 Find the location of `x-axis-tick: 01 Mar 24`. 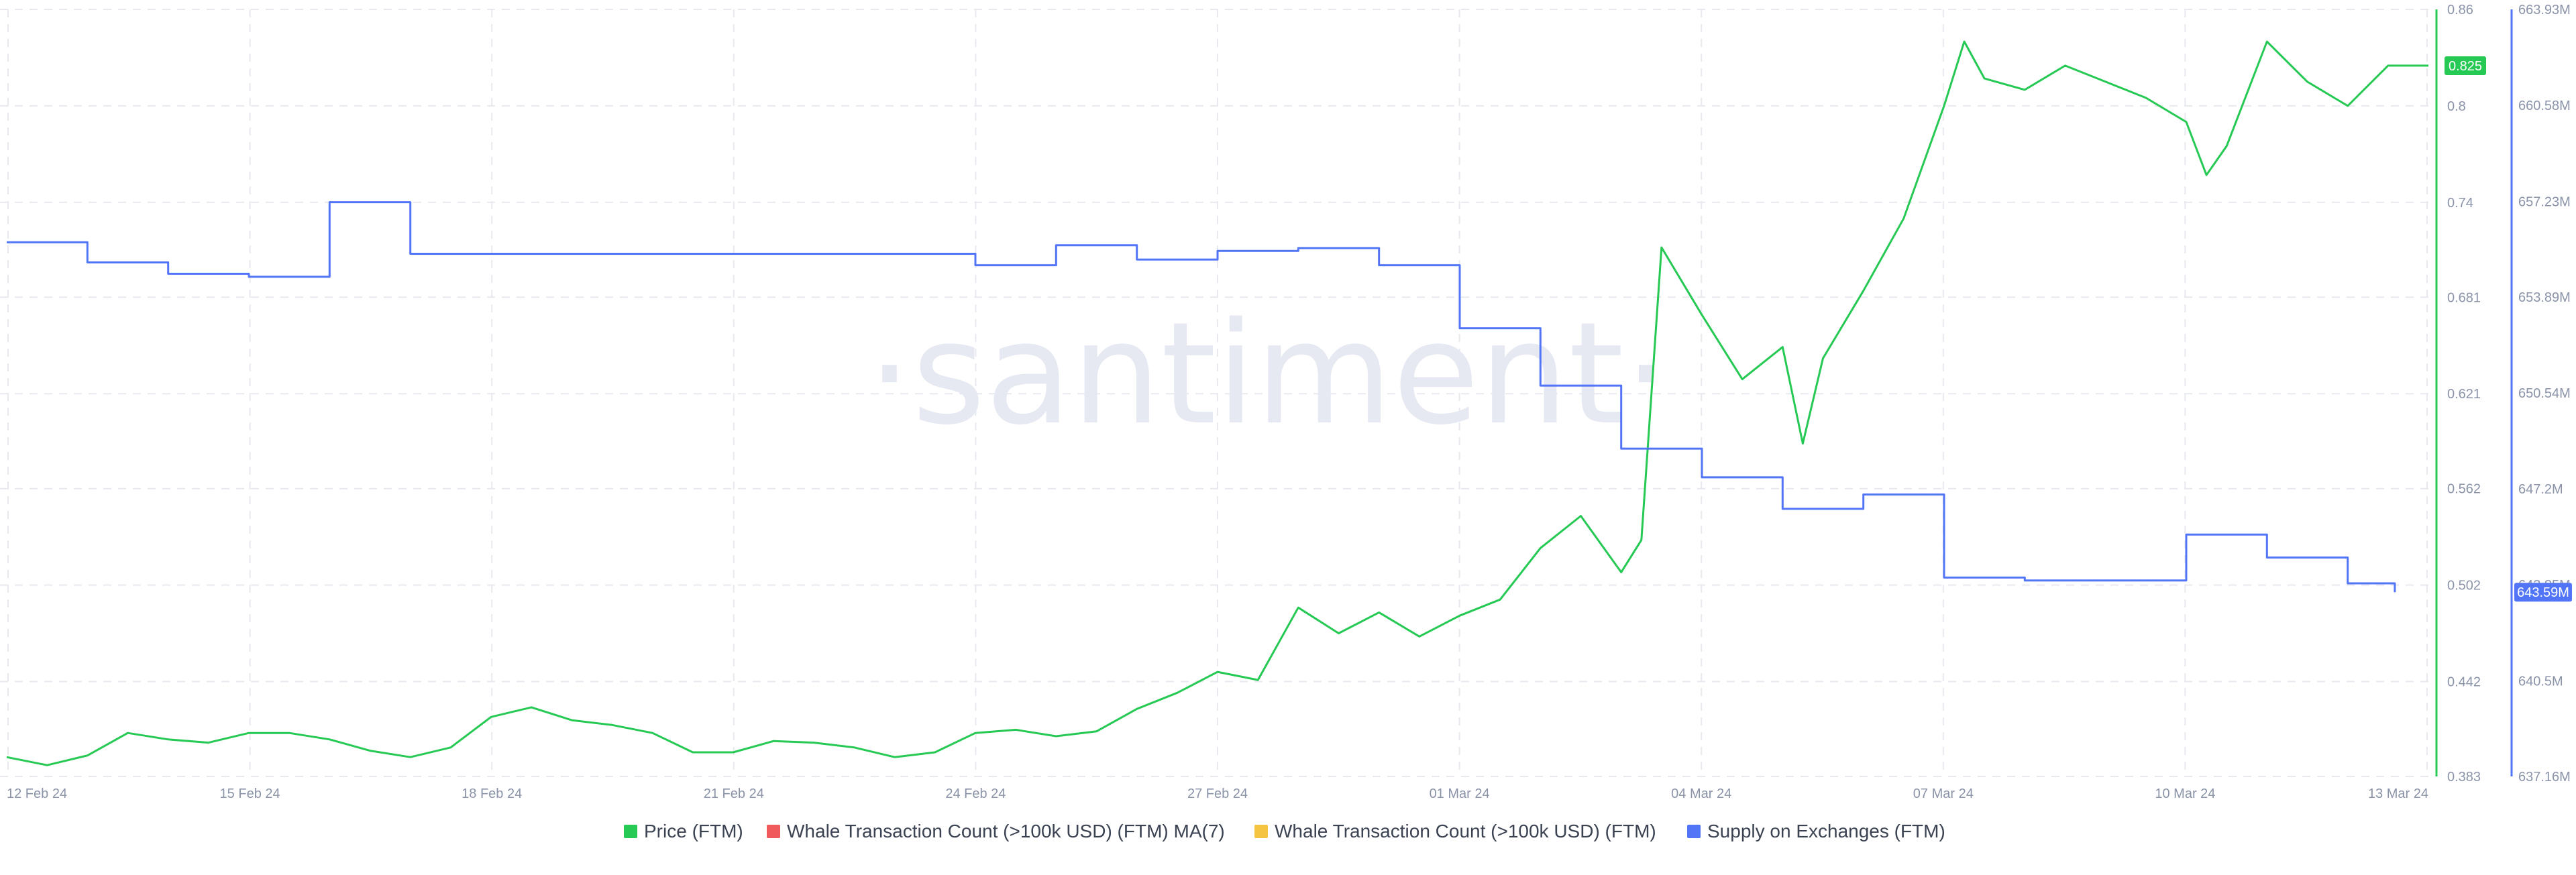

x-axis-tick: 01 Mar 24 is located at coordinates (1460, 793).